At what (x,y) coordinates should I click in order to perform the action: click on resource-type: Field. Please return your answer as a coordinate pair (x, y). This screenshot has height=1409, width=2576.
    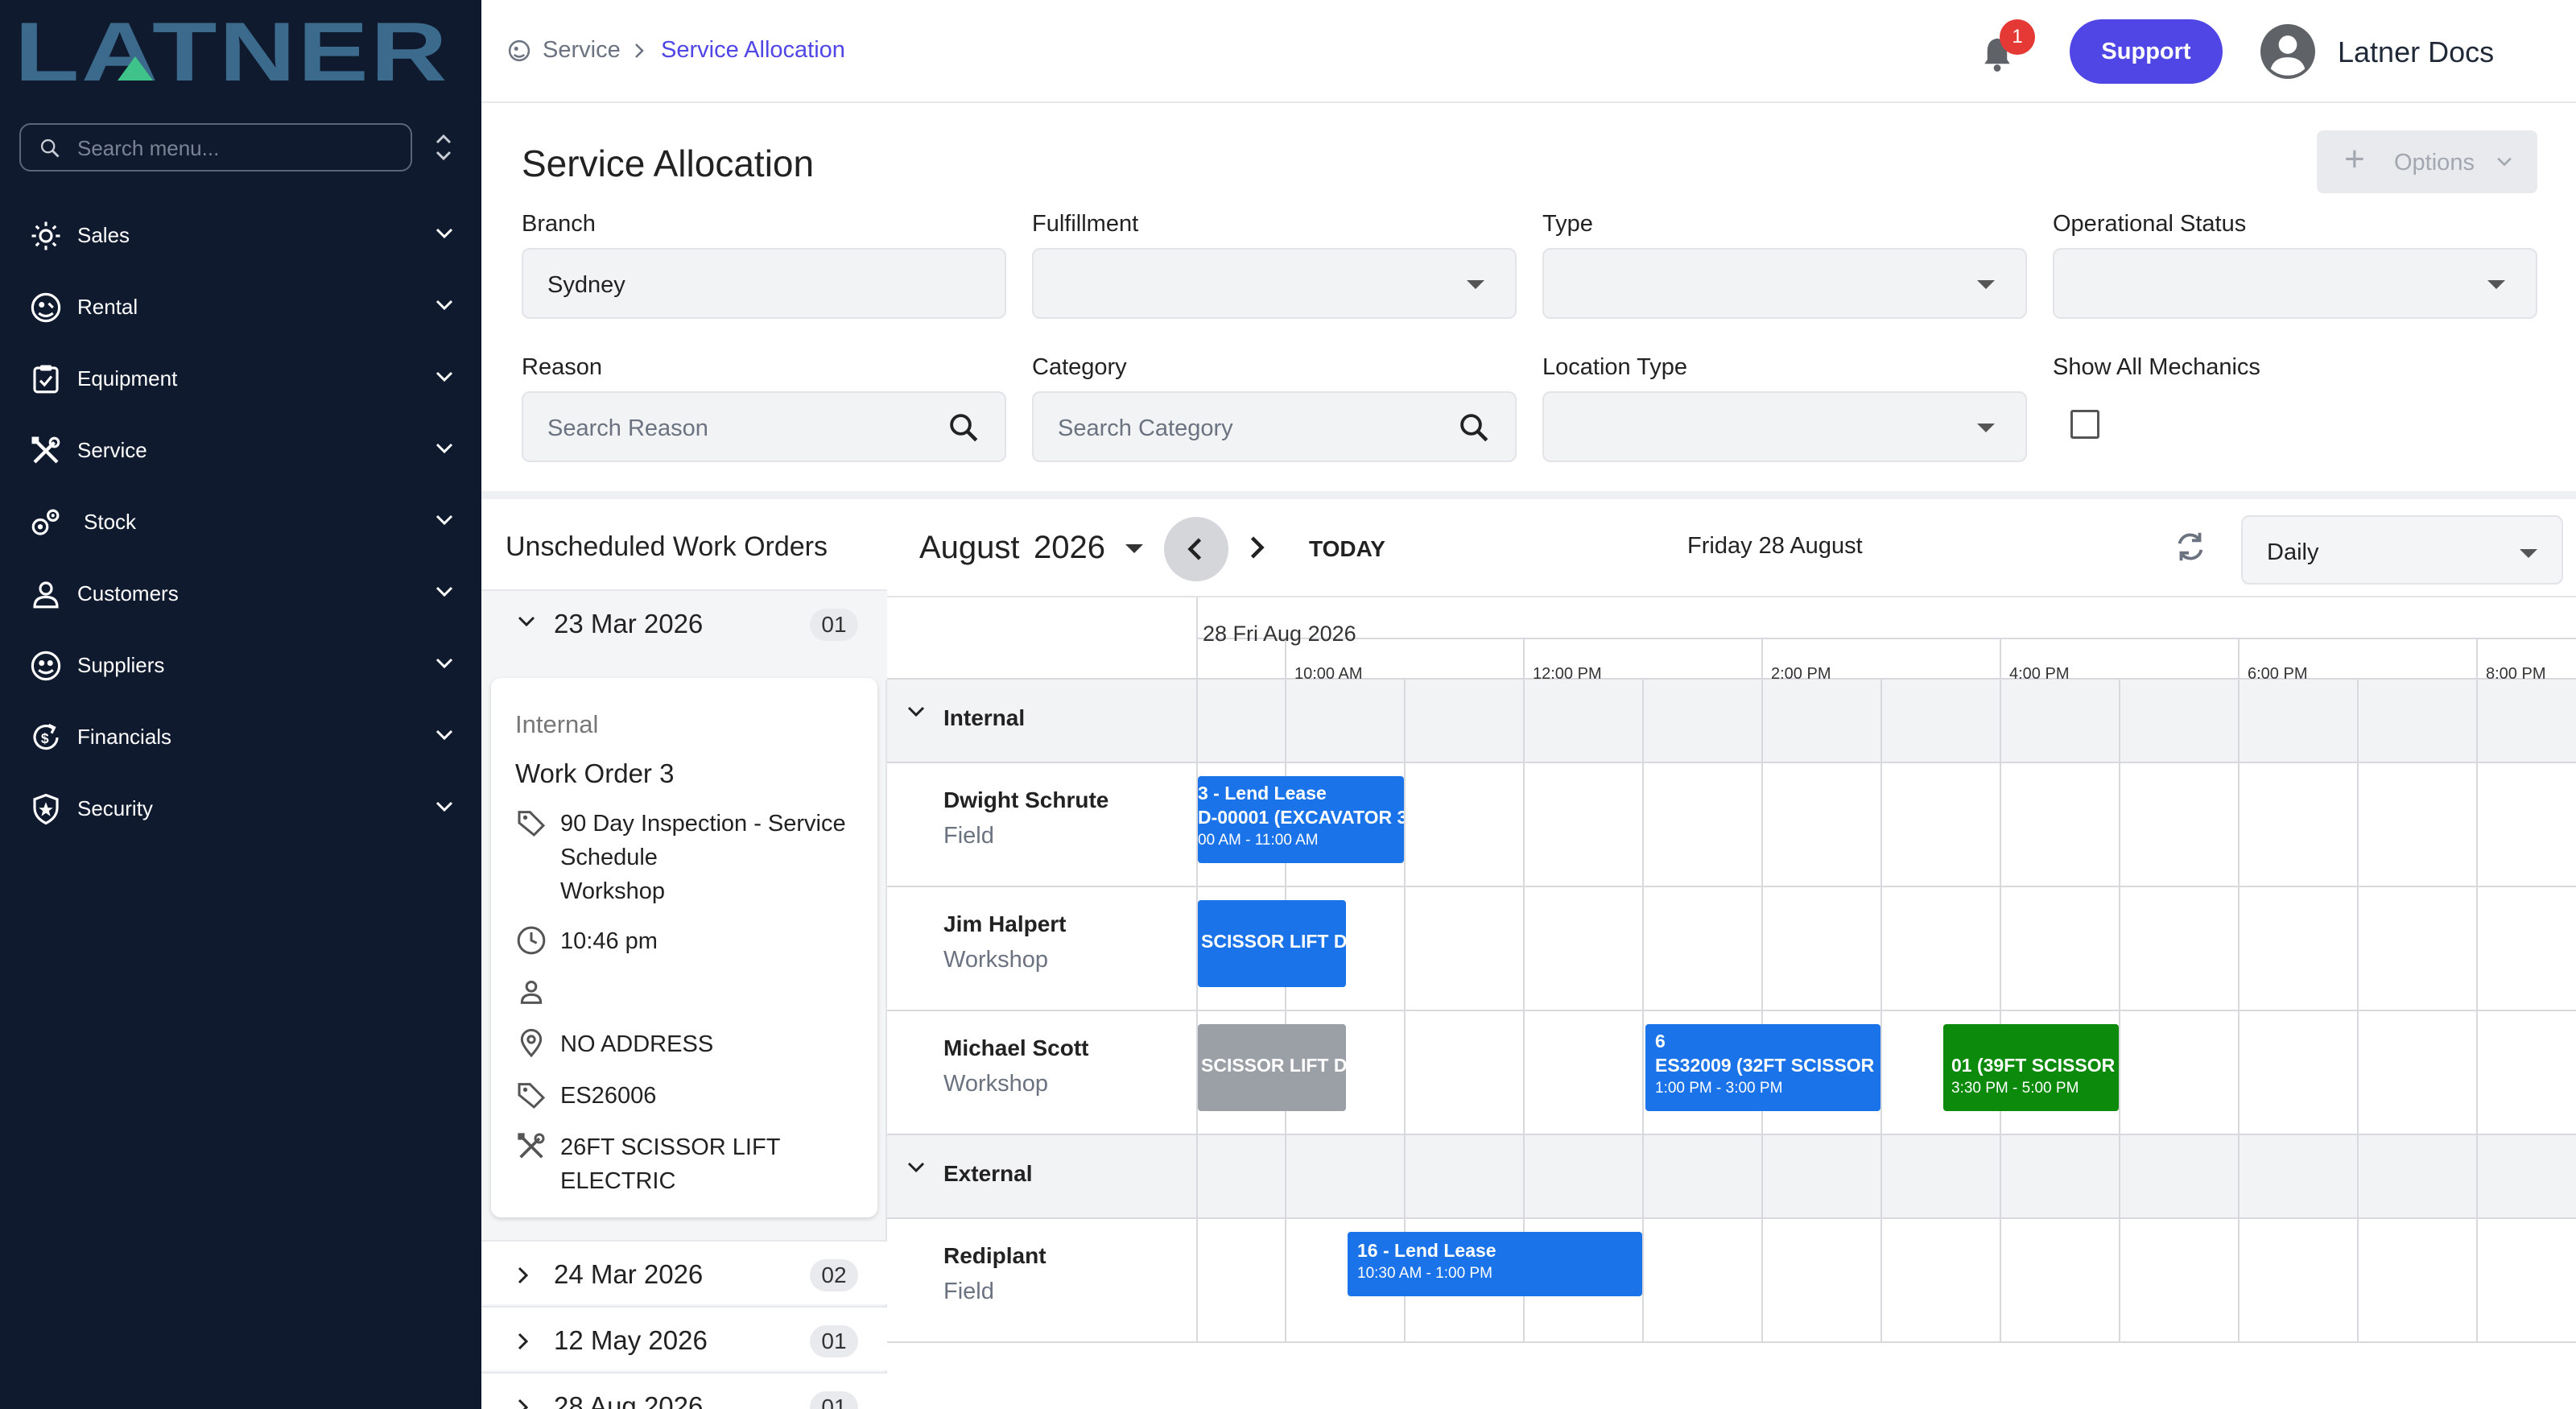
    Looking at the image, I should click on (968, 1291).